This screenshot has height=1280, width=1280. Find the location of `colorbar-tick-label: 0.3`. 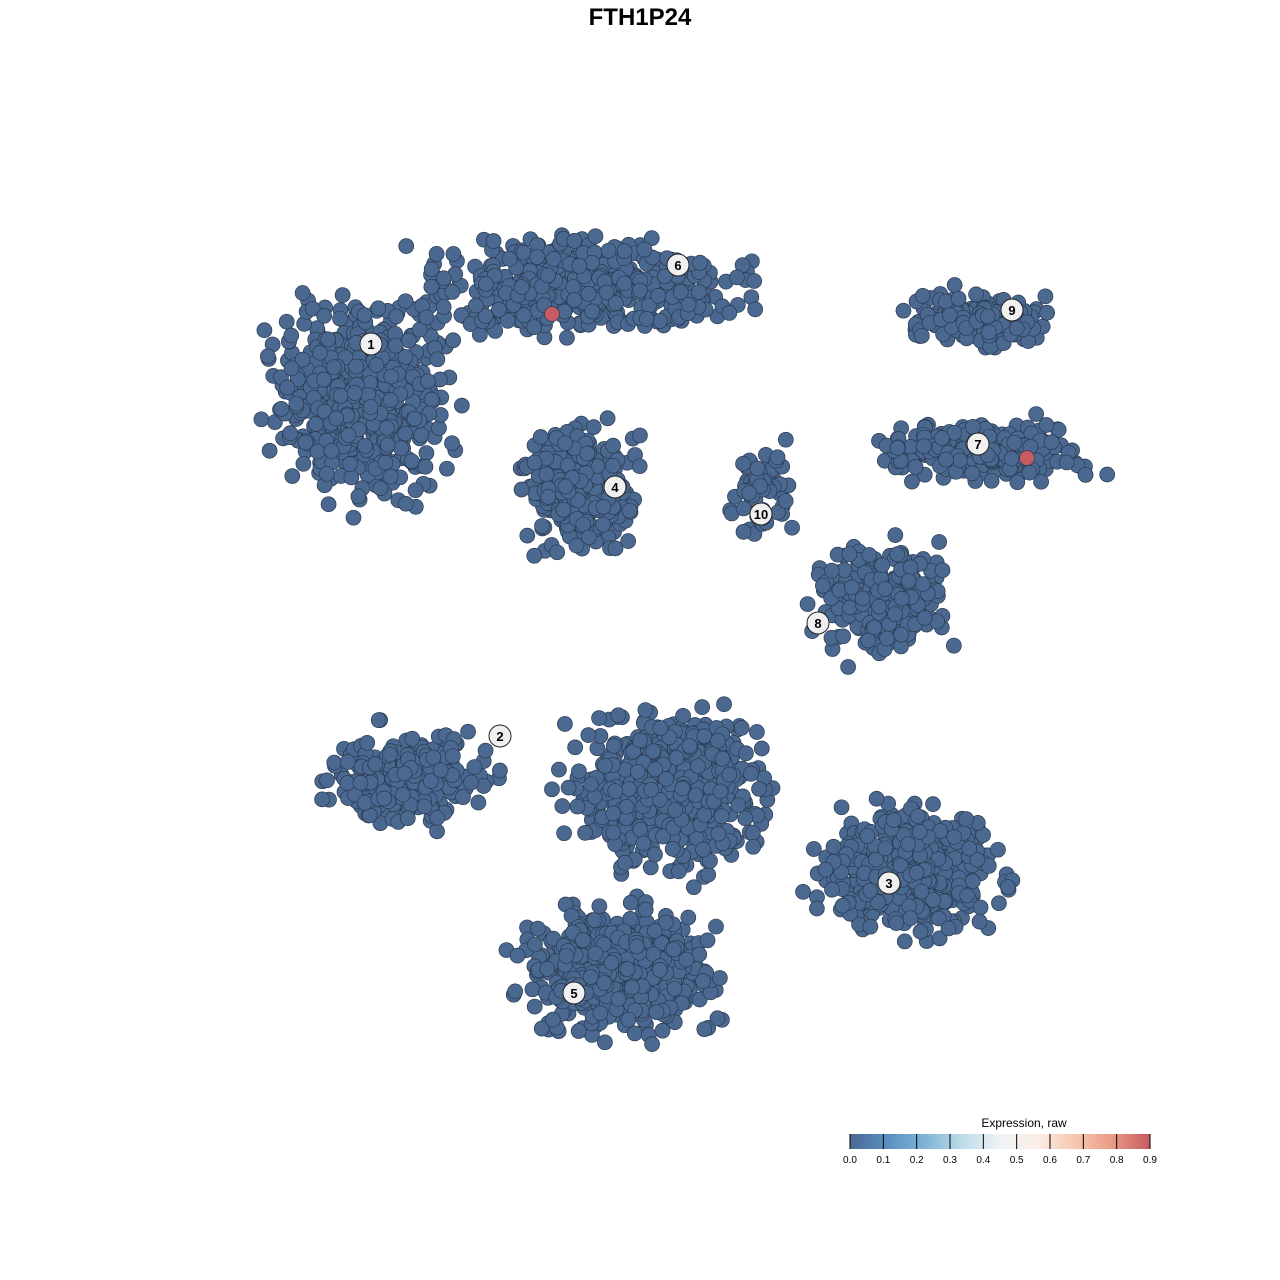

colorbar-tick-label: 0.3 is located at coordinates (950, 1160).